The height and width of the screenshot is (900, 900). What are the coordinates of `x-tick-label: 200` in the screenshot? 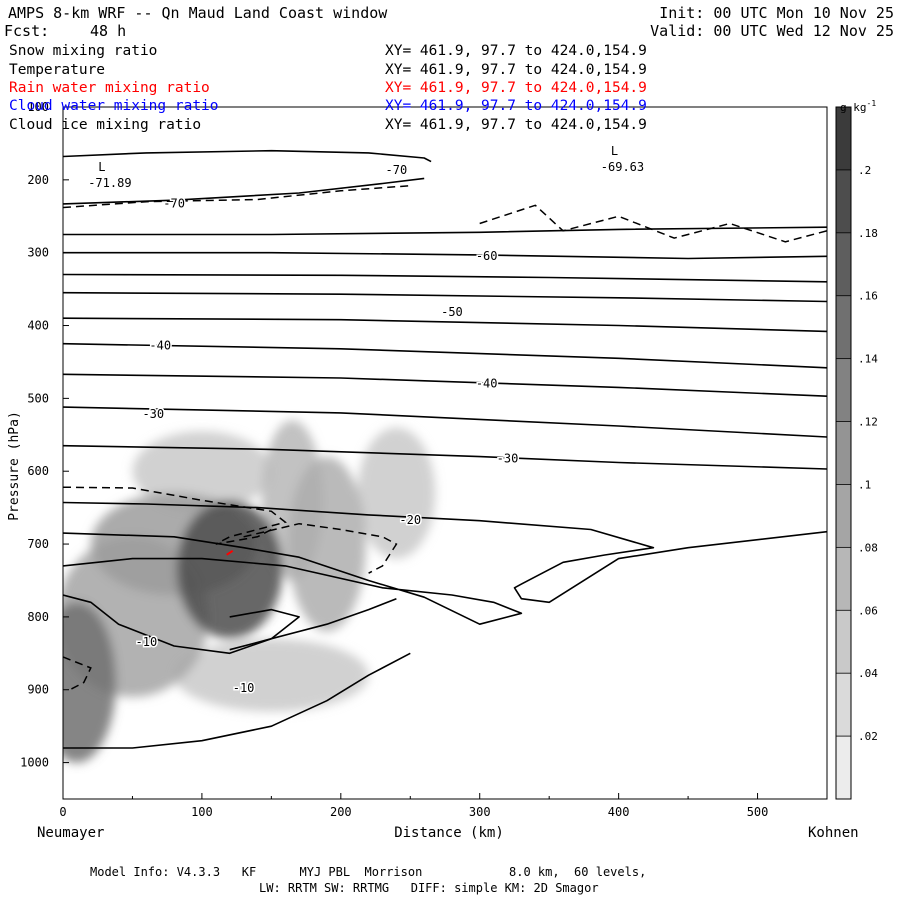 It's located at (341, 812).